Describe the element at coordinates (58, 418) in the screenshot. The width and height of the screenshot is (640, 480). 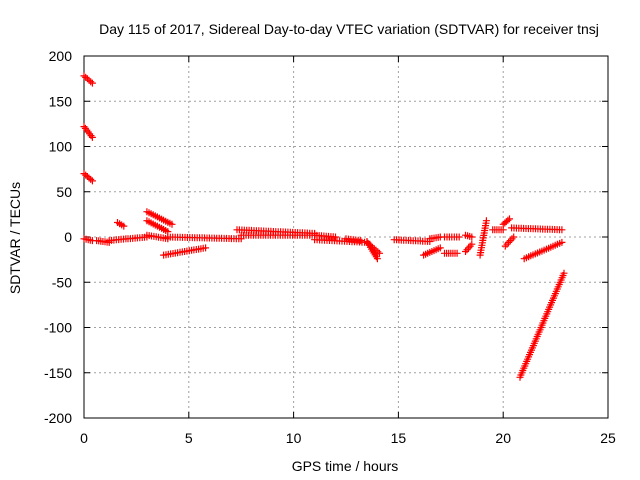
I see `y-tick-label-0: -200` at that location.